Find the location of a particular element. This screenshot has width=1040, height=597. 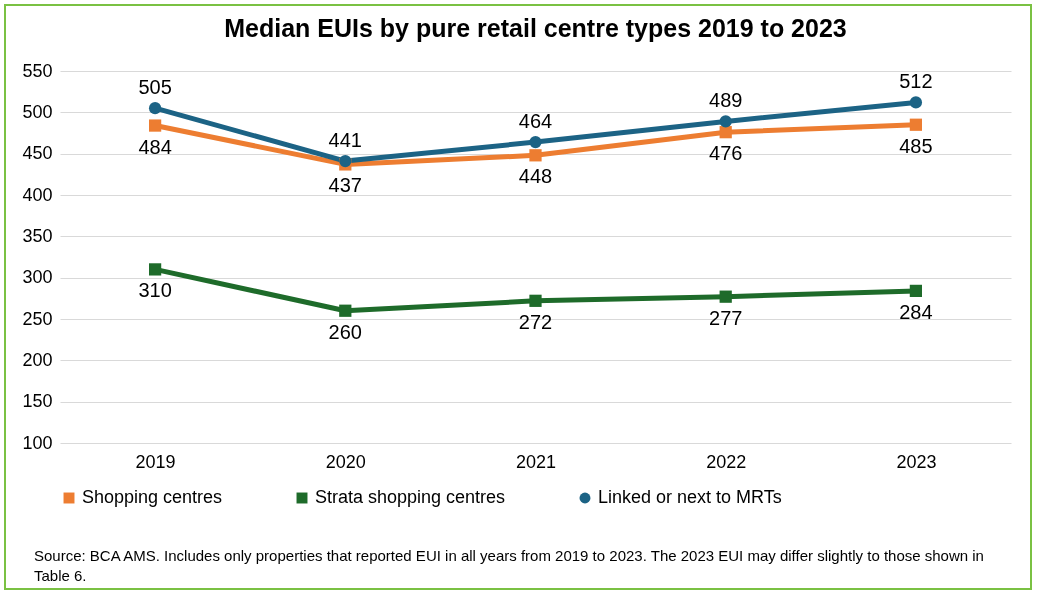

y-tick-label: 250 is located at coordinates (37, 318).